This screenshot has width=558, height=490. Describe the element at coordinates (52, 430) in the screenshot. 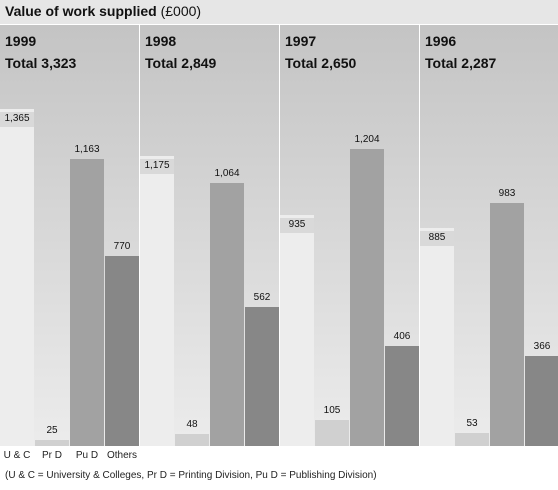

I see `value-label: 25` at that location.